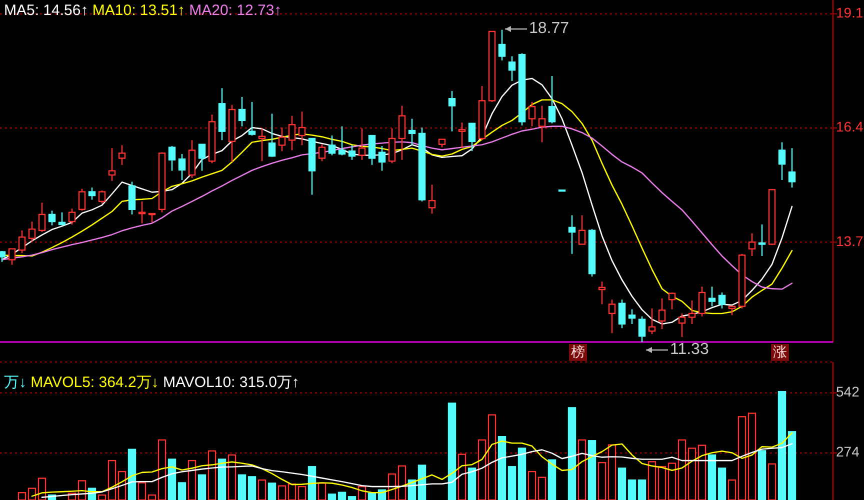  I want to click on text: MA10: 13.51↑, so click(141, 10).